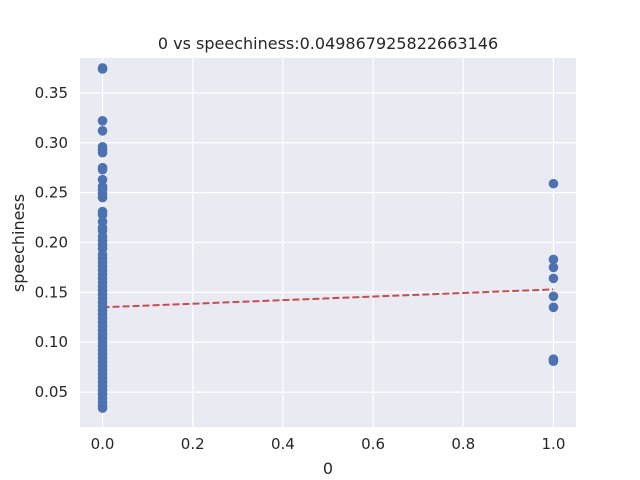 The image size is (640, 480). Describe the element at coordinates (51, 143) in the screenshot. I see `y-tick-label: 0.30` at that location.